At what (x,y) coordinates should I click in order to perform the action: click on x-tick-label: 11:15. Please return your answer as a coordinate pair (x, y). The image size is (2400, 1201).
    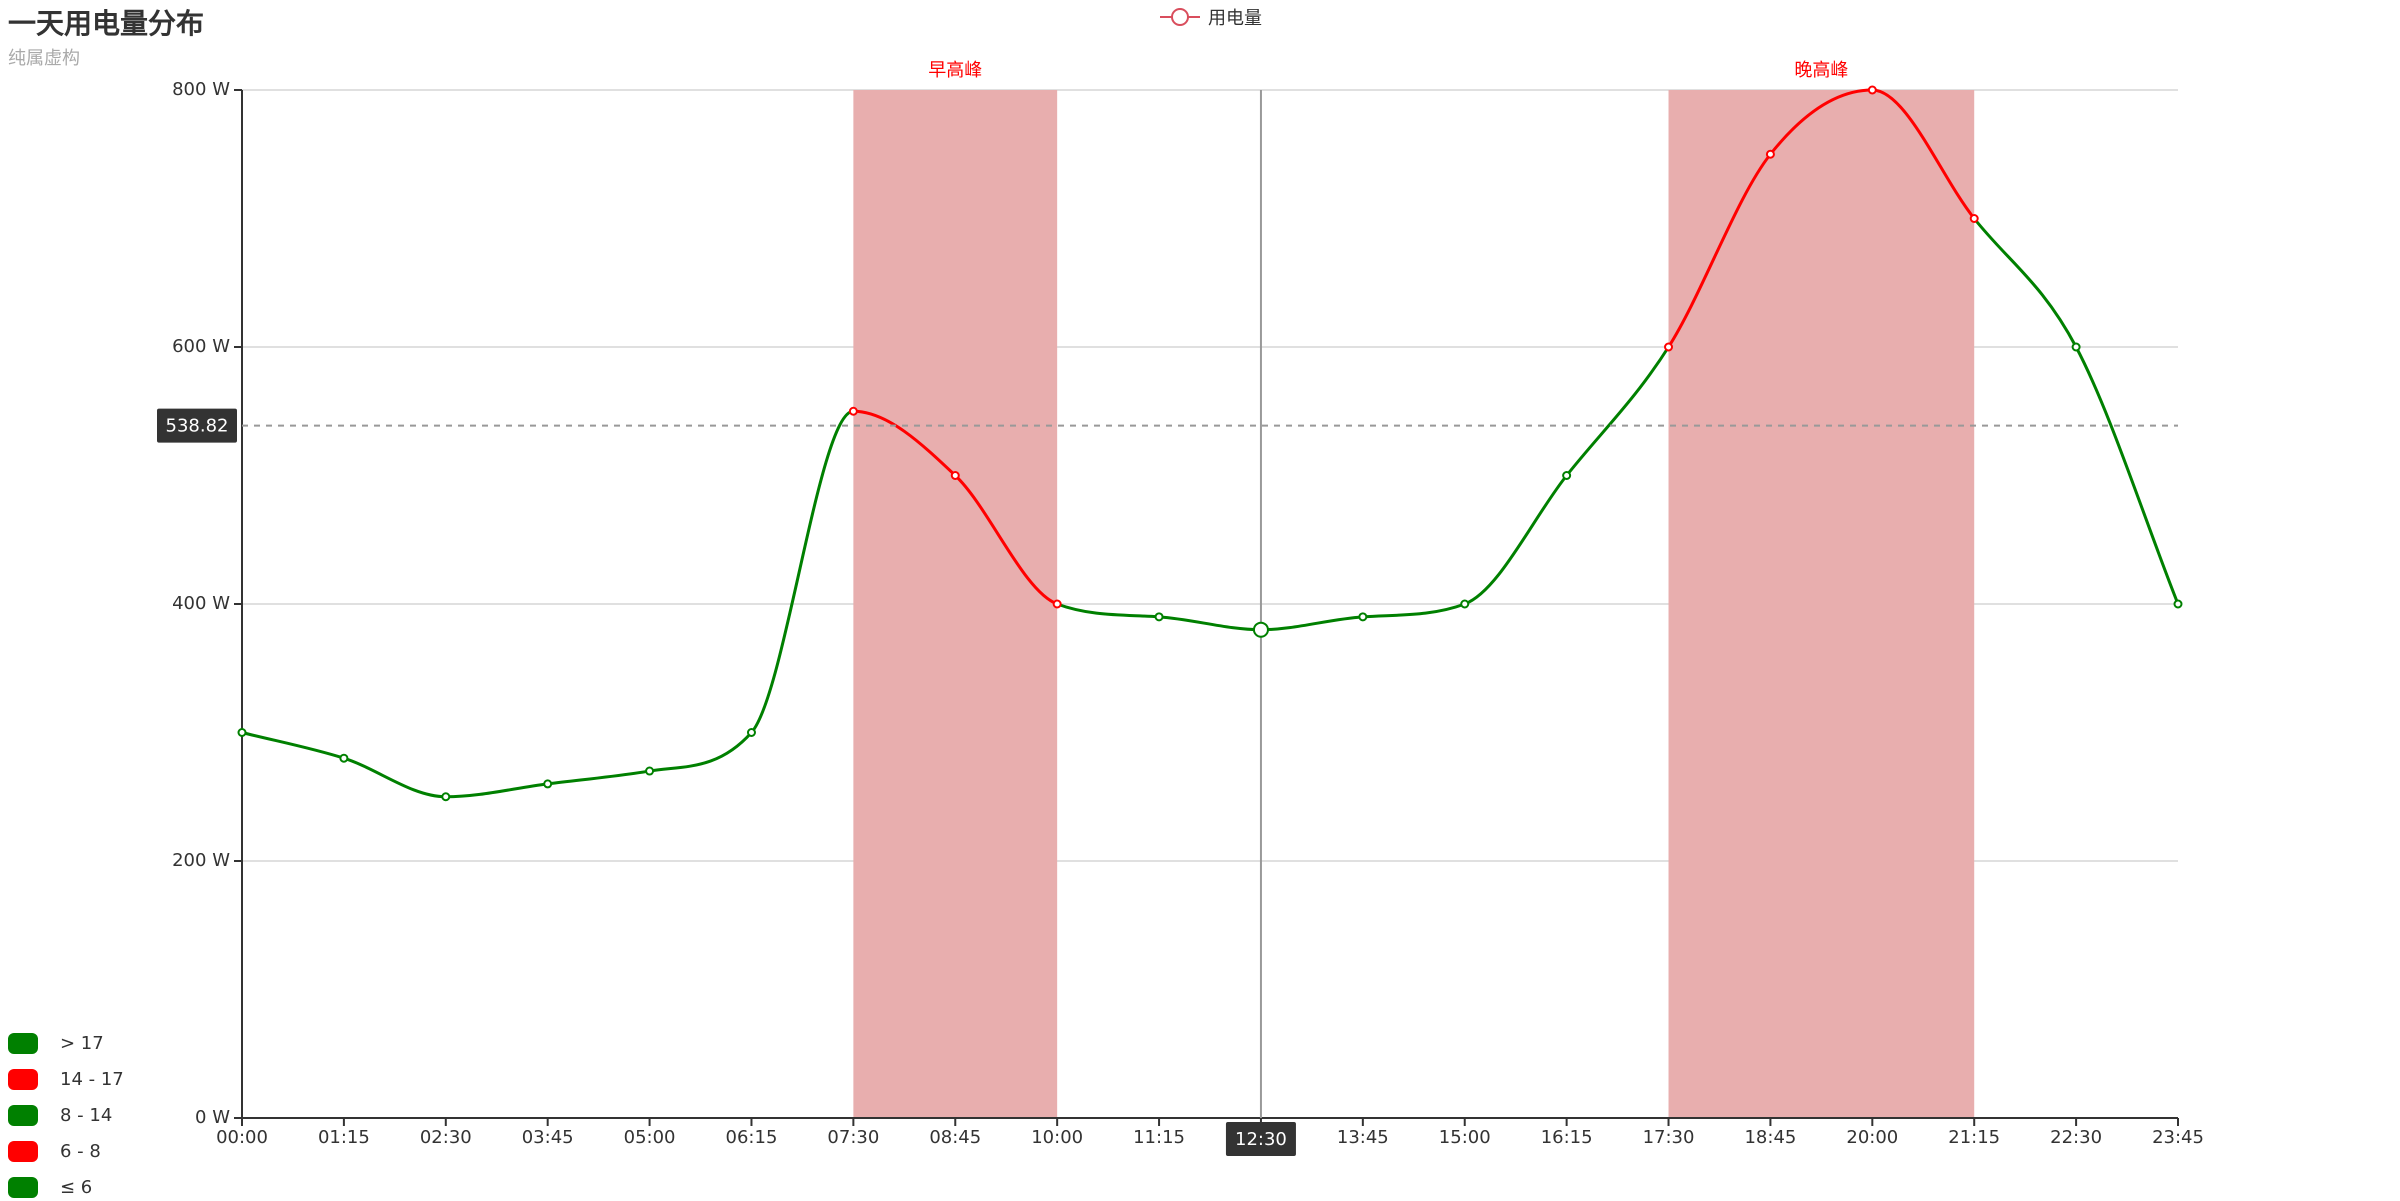
    Looking at the image, I should click on (1159, 1137).